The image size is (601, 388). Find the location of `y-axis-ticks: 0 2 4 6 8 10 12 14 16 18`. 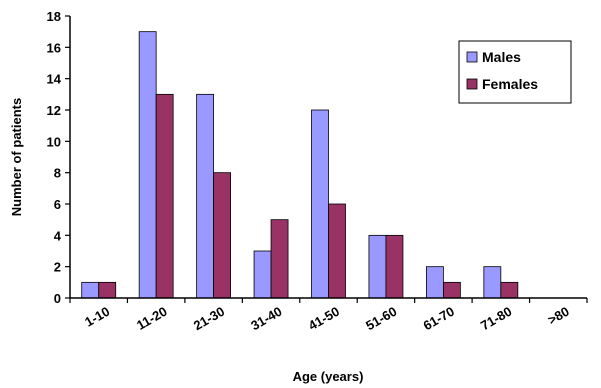

y-axis-ticks: 0 2 4 6 8 10 12 14 16 18 is located at coordinates (58, 157).